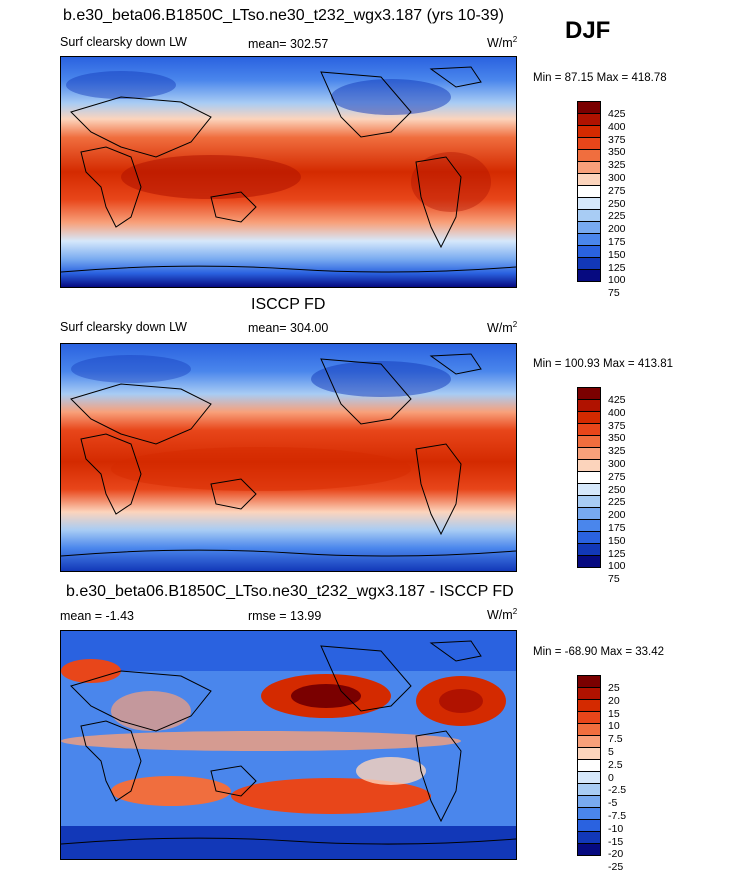 This screenshot has width=732, height=874. Describe the element at coordinates (589, 765) in the screenshot. I see `panel3-colorbar` at that location.